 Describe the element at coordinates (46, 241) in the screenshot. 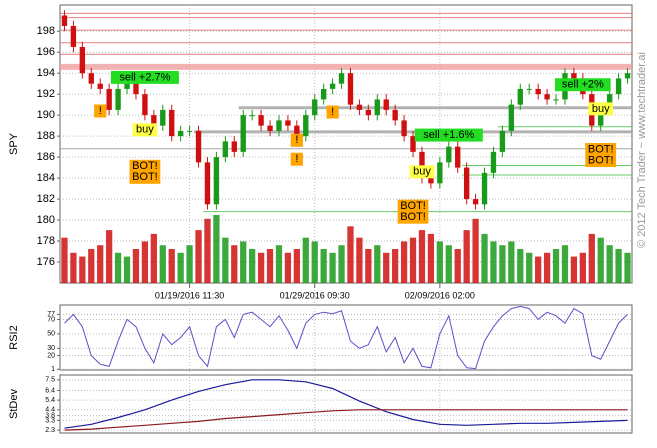

I see `y-tick-label: 178` at that location.